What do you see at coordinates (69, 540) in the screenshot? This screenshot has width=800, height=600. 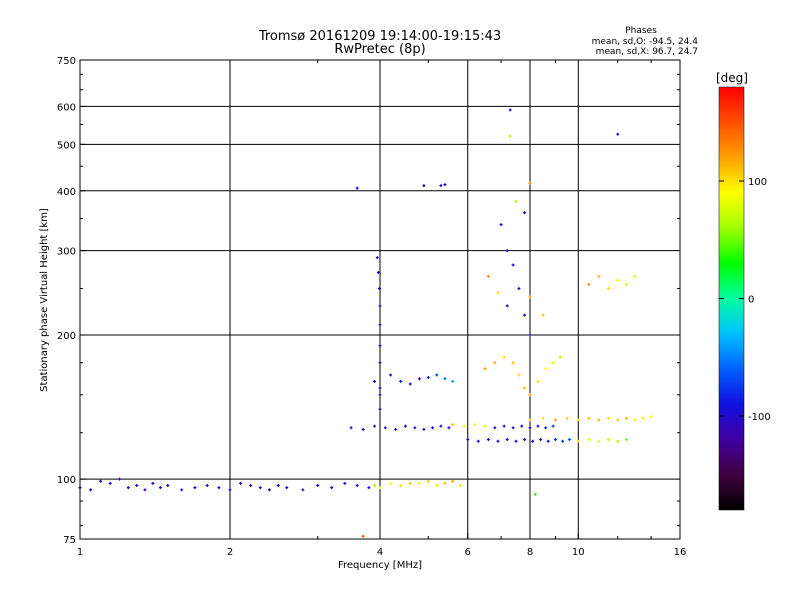 I see `y-tick-label: 75` at bounding box center [69, 540].